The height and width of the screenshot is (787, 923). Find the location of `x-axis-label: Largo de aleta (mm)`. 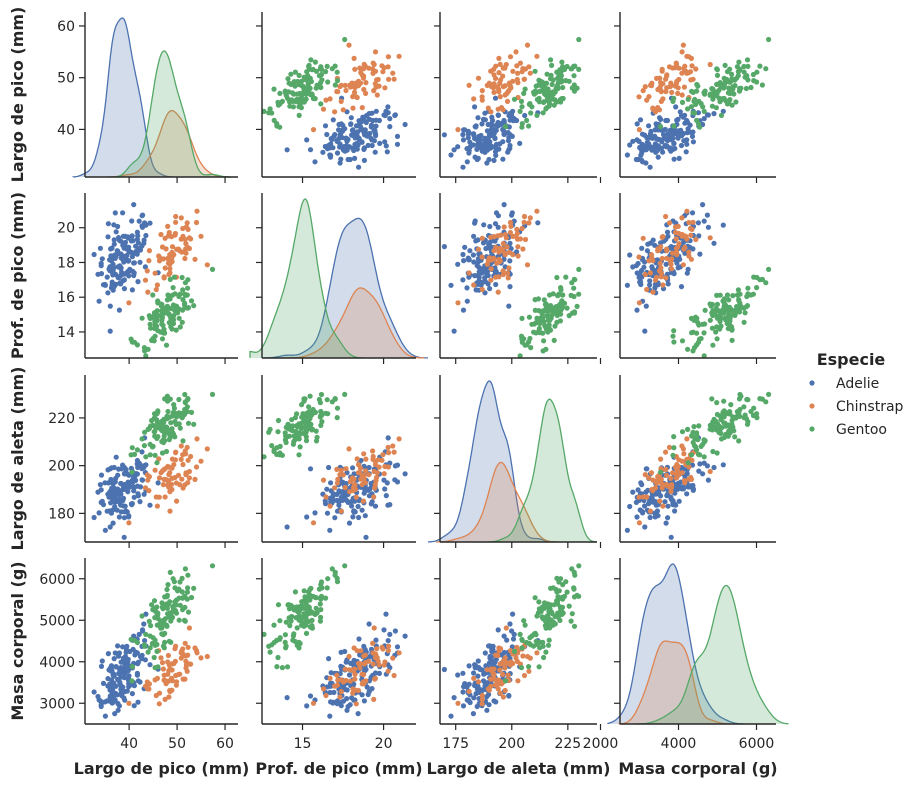

x-axis-label: Largo de aleta (mm) is located at coordinates (519, 768).